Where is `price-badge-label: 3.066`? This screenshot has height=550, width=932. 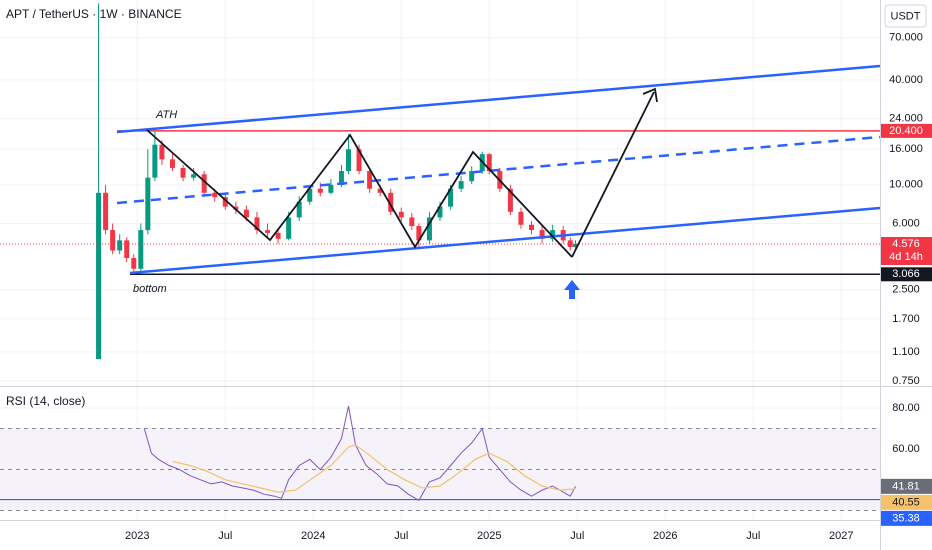
price-badge-label: 3.066 is located at coordinates (906, 274).